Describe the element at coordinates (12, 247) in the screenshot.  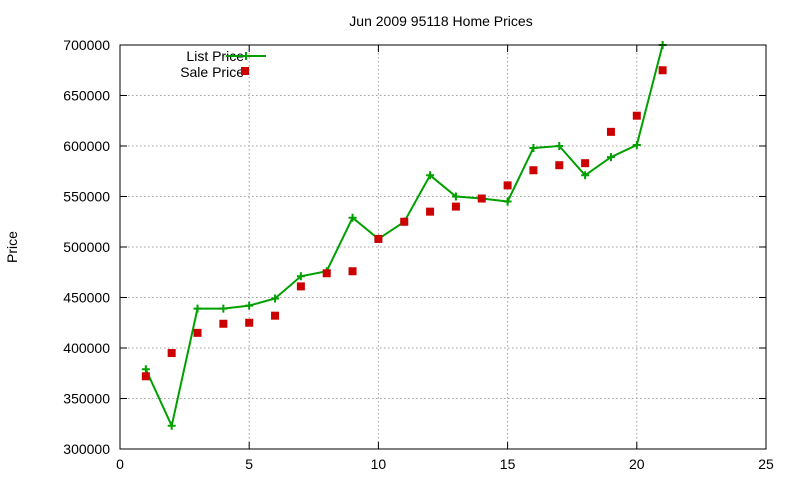
I see `y-axis-label: Price` at that location.